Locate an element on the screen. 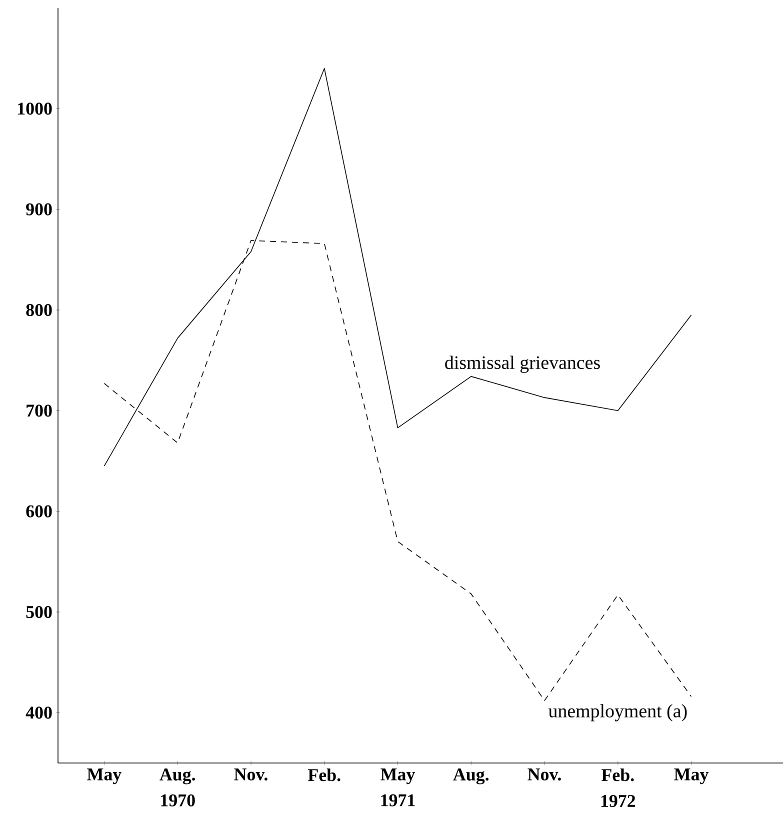  x-tick-label: Feb. 1972 is located at coordinates (618, 788).